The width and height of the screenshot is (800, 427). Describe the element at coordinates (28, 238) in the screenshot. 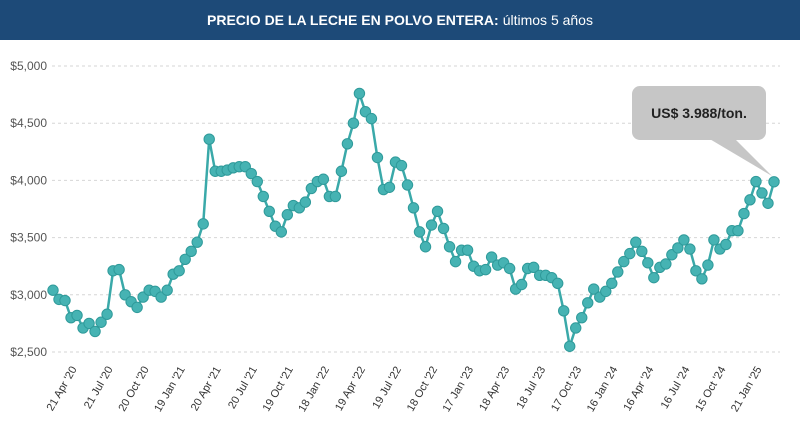

I see `y-tick-label: $3,500` at that location.